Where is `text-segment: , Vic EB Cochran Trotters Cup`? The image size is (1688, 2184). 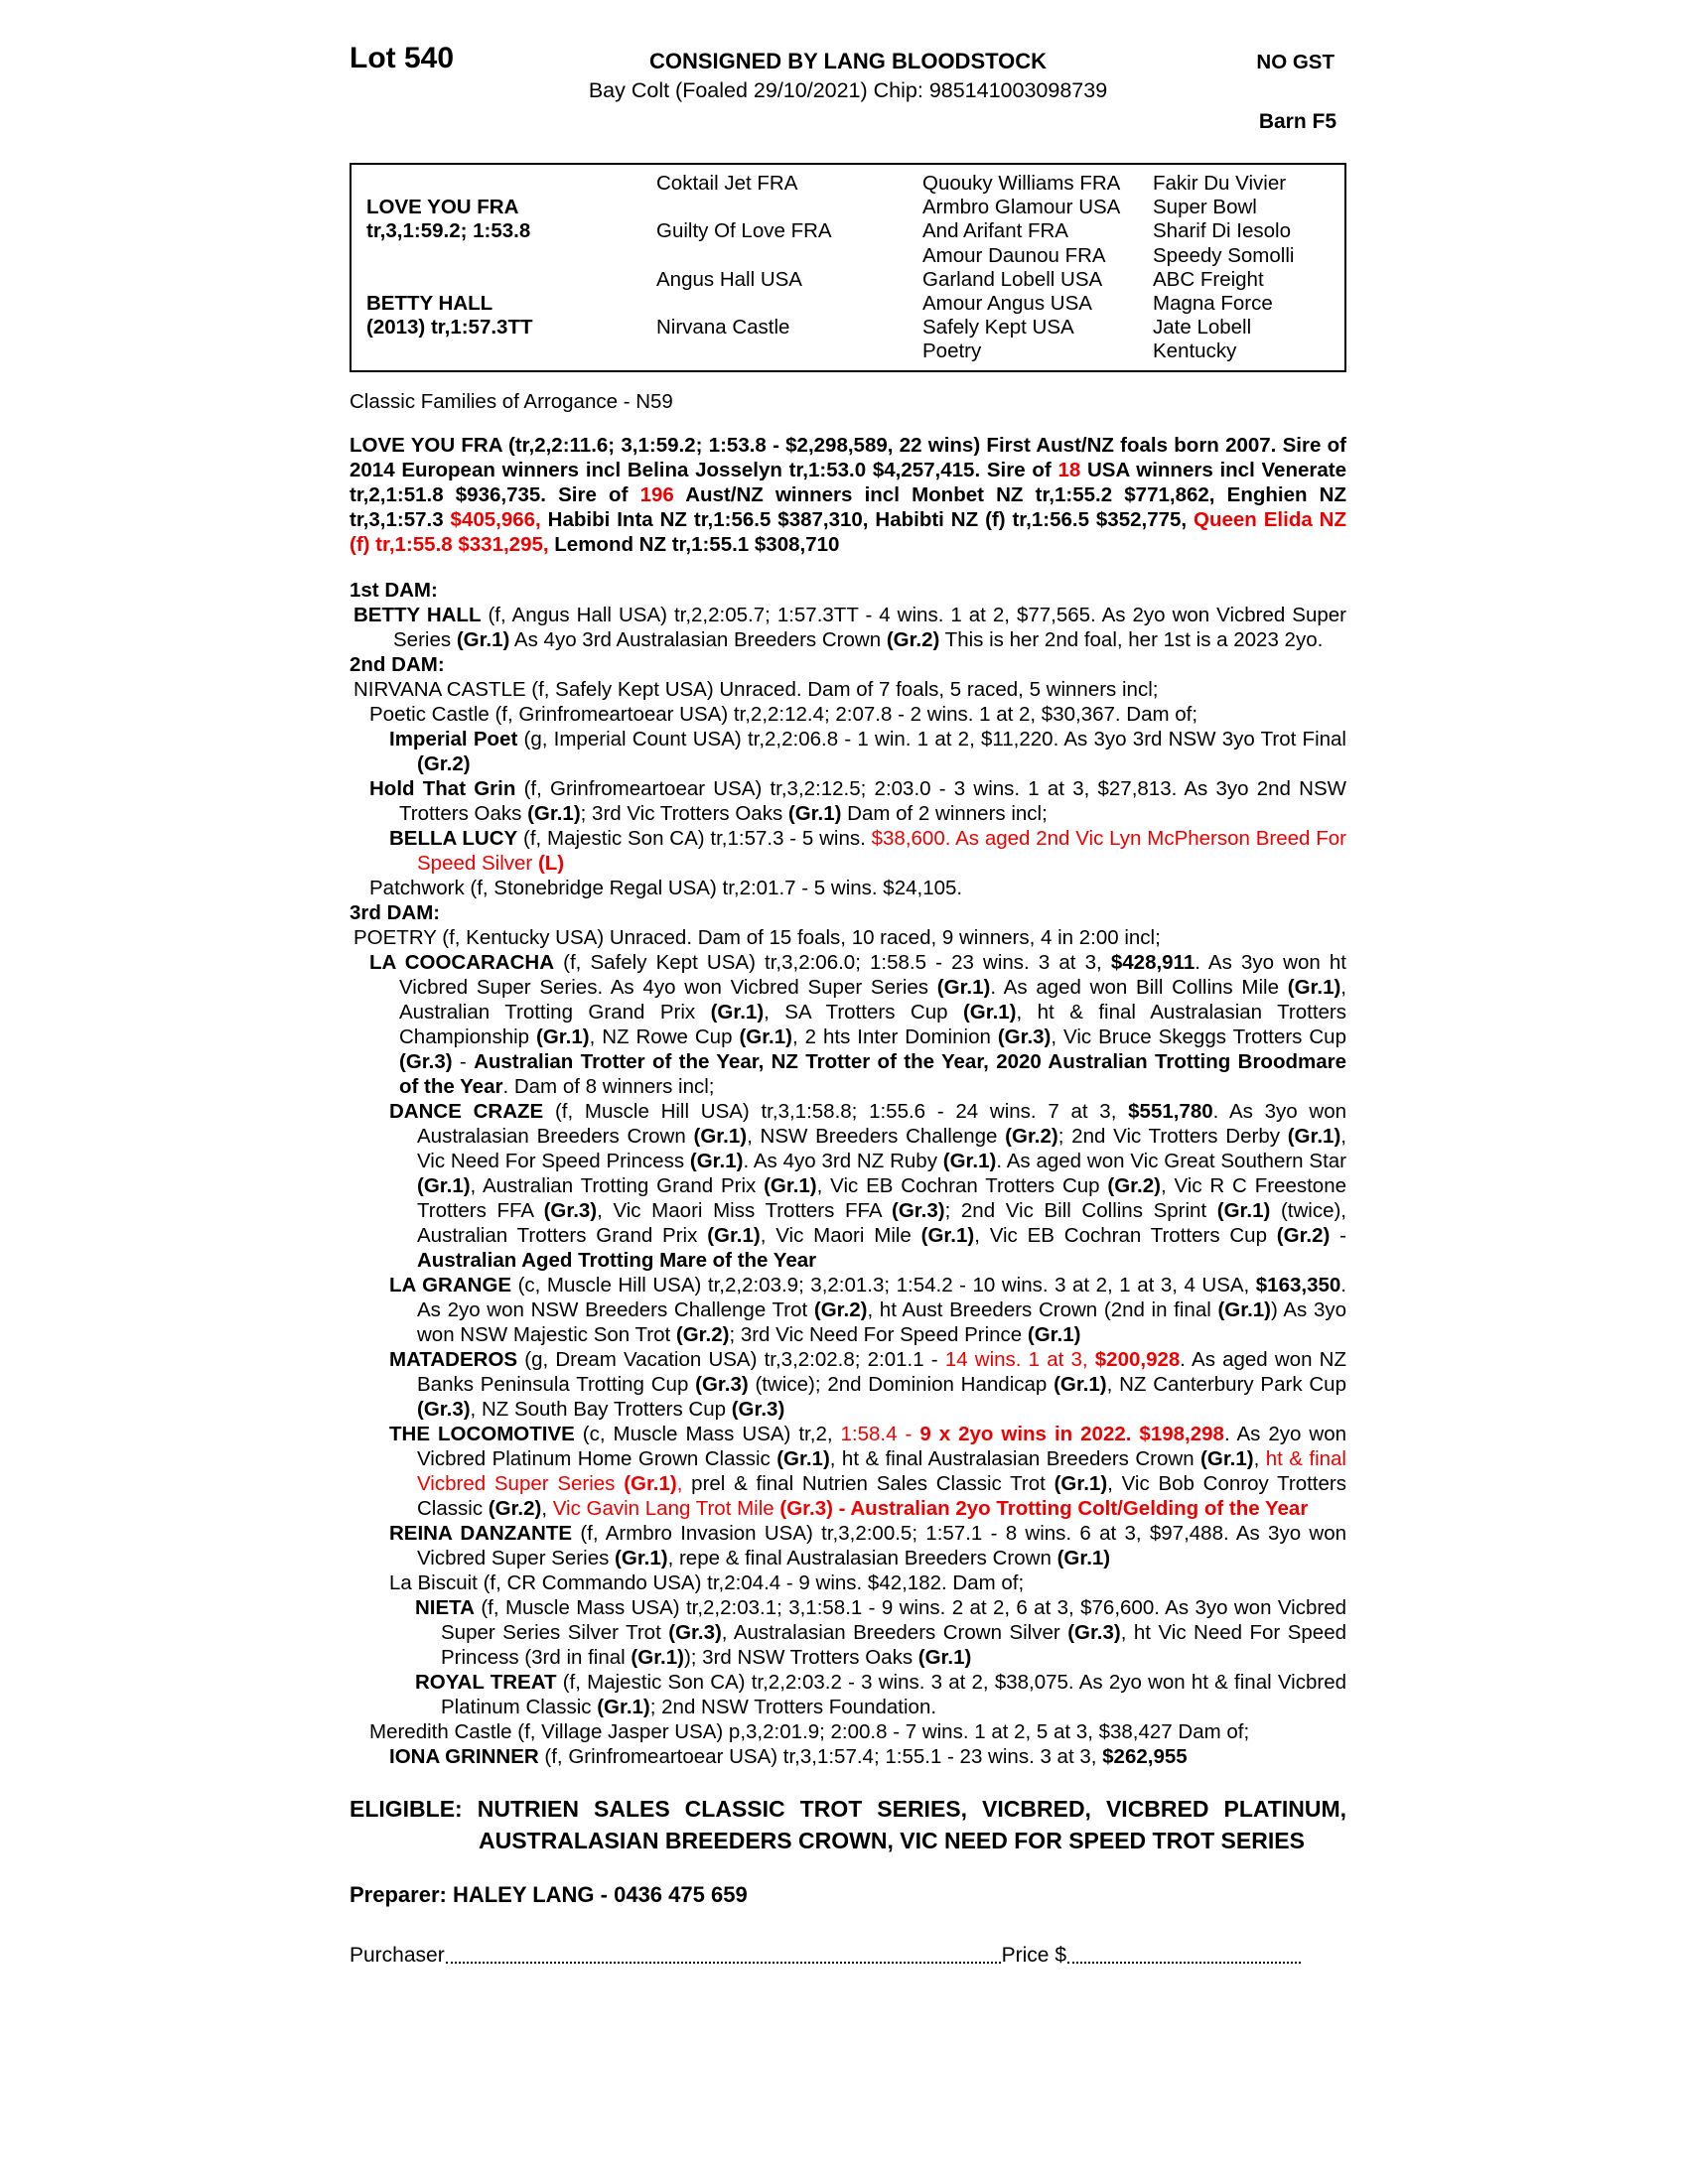
text-segment: , Vic EB Cochran Trotters Cup is located at coordinates (1125, 1235).